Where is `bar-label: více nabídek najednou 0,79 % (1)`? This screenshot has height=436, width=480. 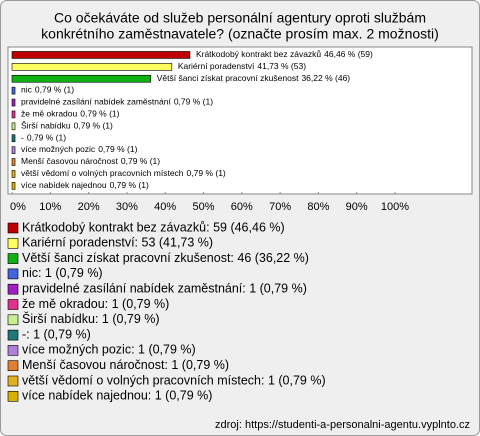
bar-label: více nabídek najednou 0,79 % (1) is located at coordinates (85, 185).